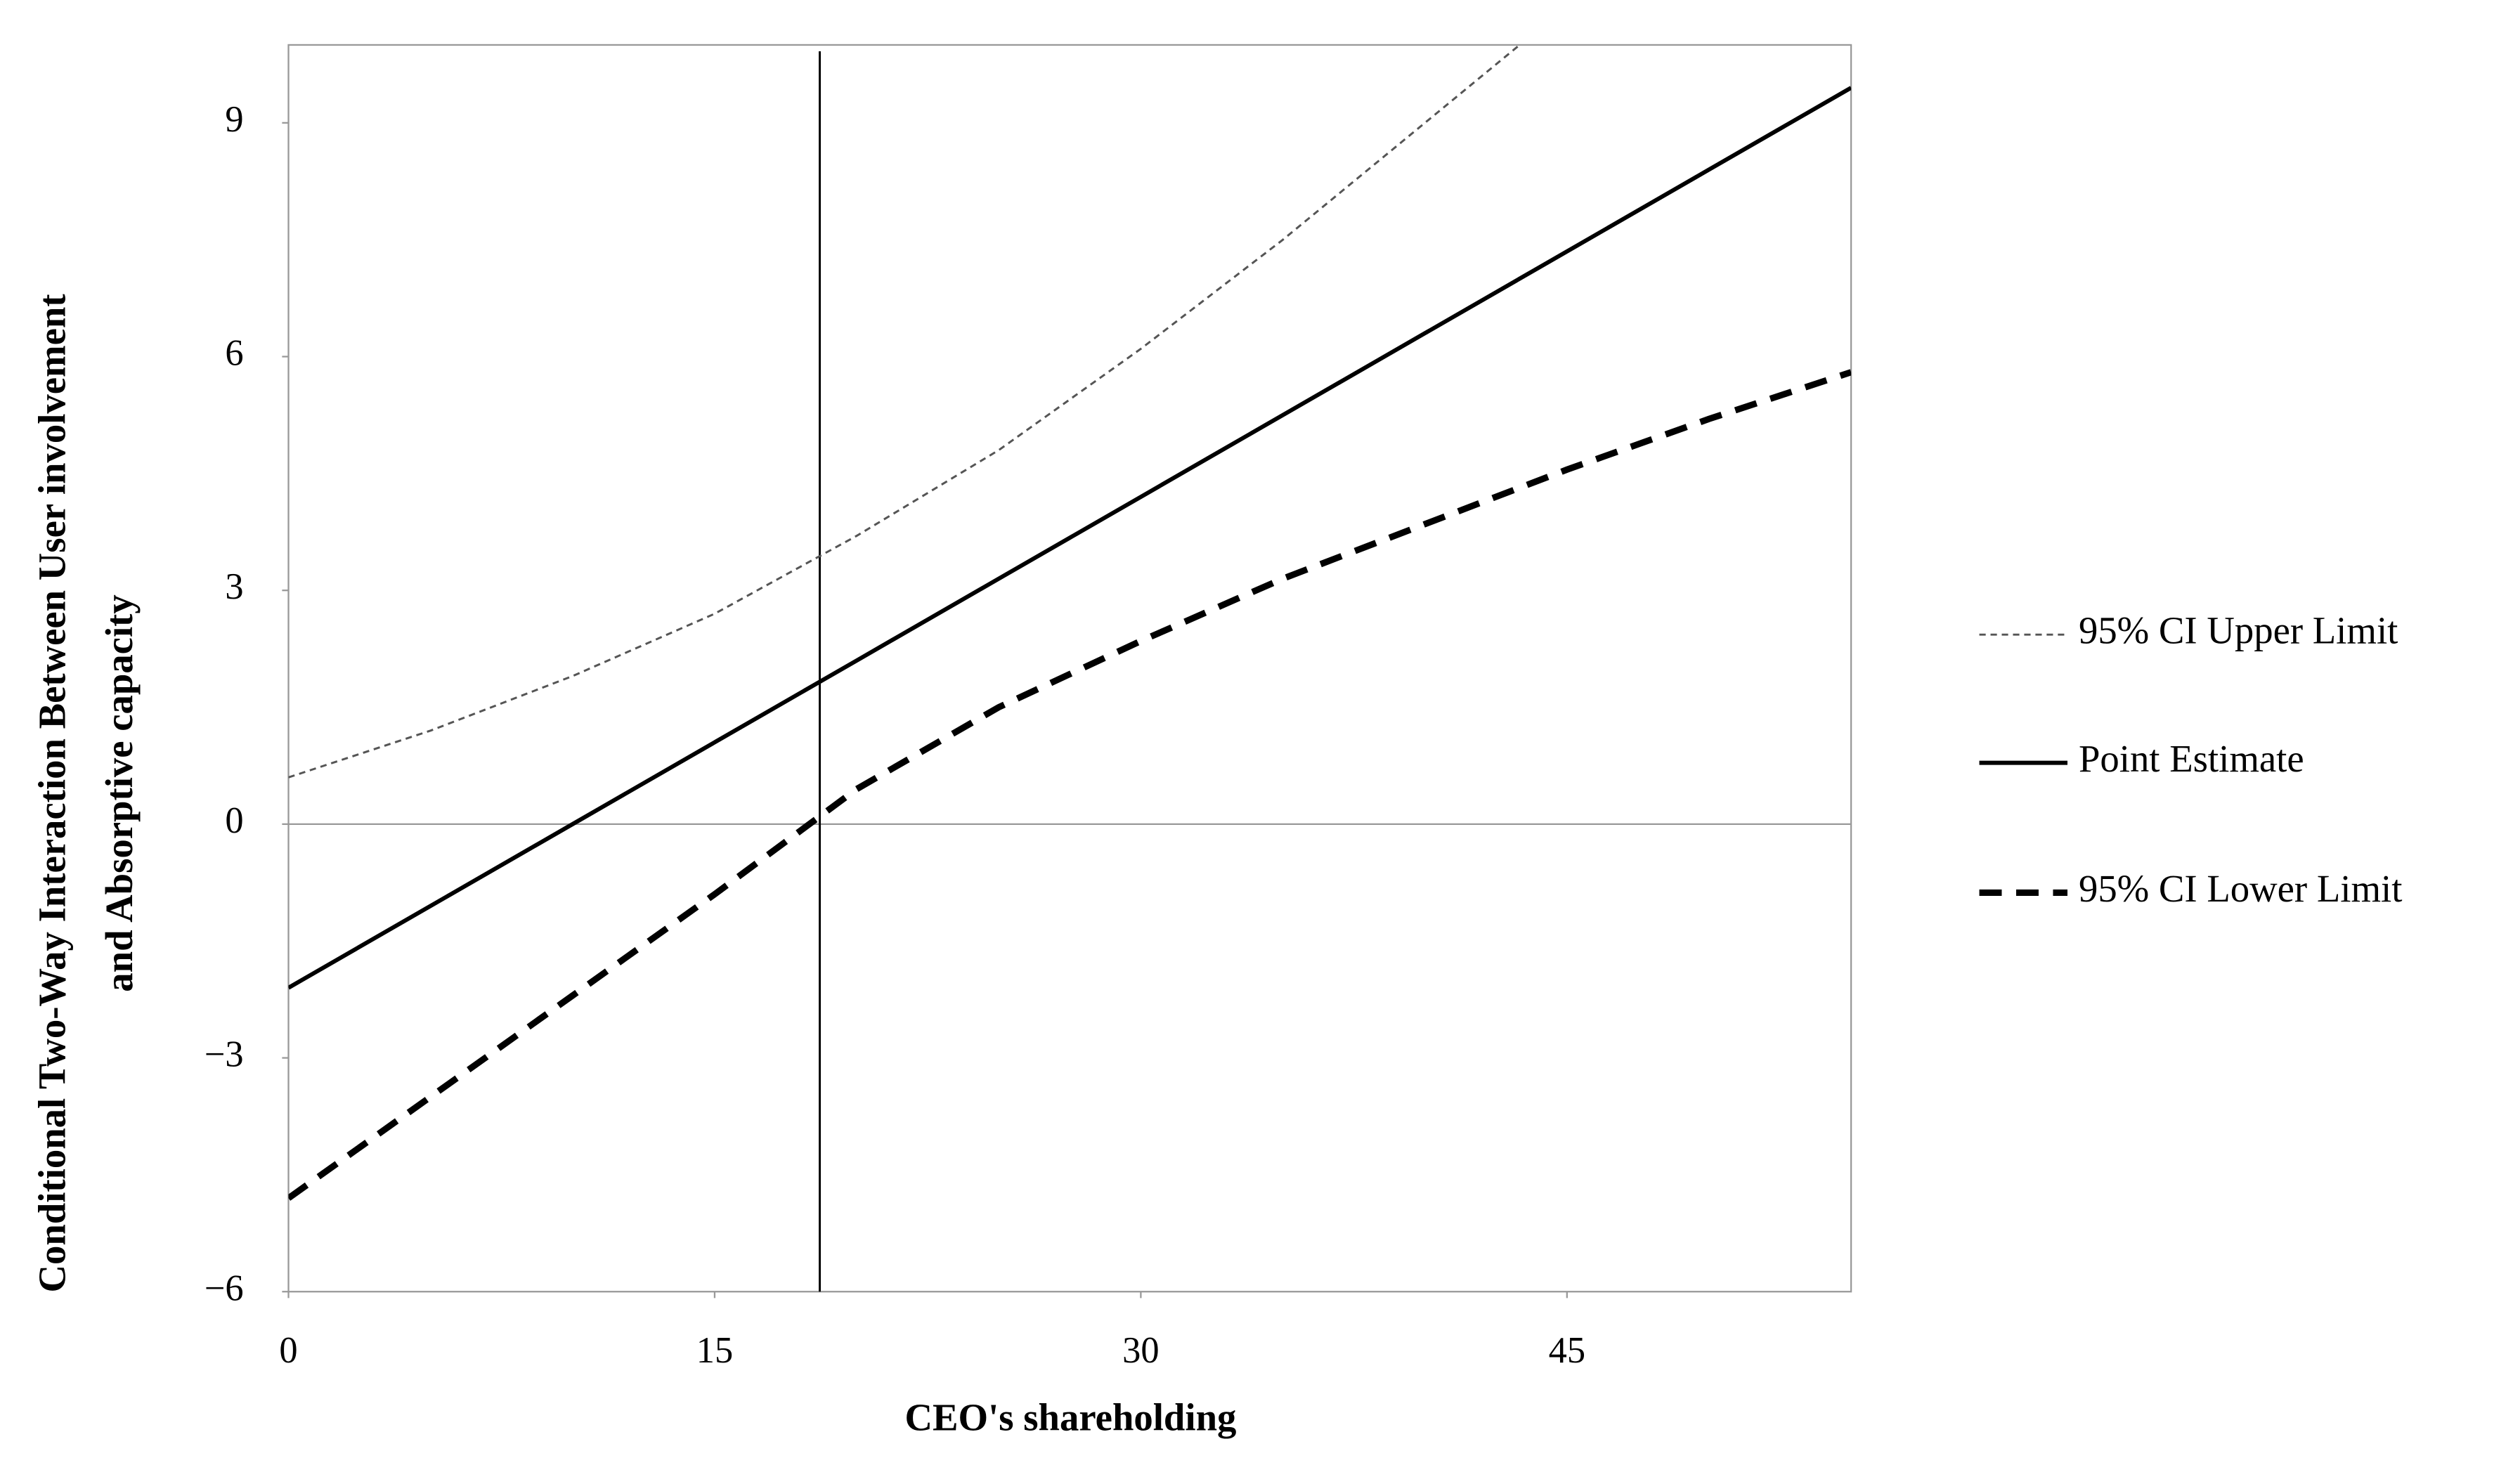 The width and height of the screenshot is (2513, 1484). What do you see at coordinates (2191, 758) in the screenshot?
I see `legend-label: Point Estimate` at bounding box center [2191, 758].